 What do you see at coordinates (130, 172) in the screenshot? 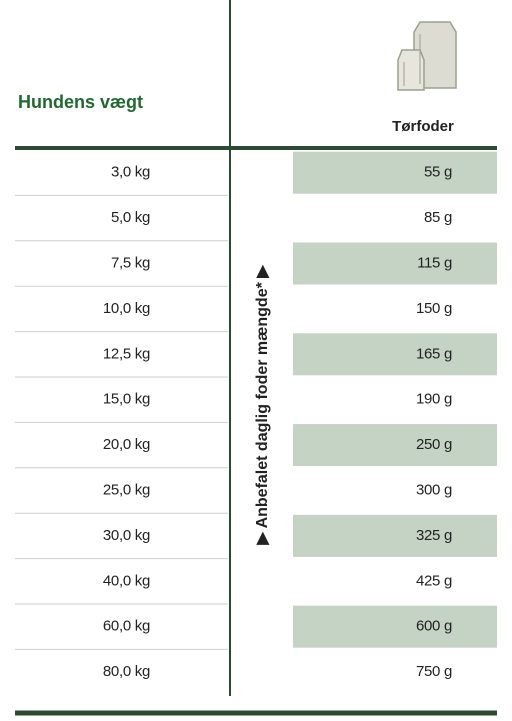
I see `weight-cell: 3,0 kg` at bounding box center [130, 172].